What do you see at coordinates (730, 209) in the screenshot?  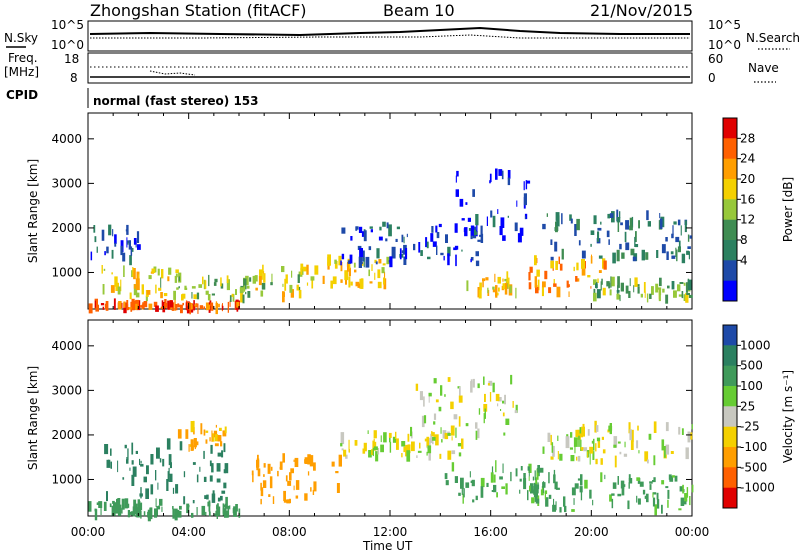 I see `colorbar-frame` at bounding box center [730, 209].